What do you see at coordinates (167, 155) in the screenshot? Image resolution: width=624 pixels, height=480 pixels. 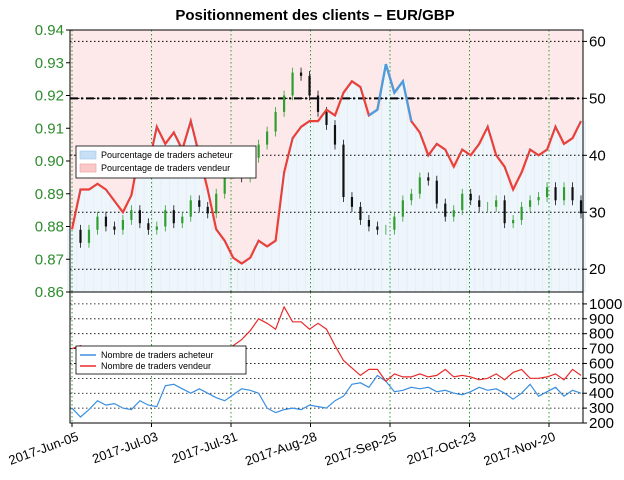 I see `legend-label-buy-pct: Pourcentage de traders acheteur` at bounding box center [167, 155].